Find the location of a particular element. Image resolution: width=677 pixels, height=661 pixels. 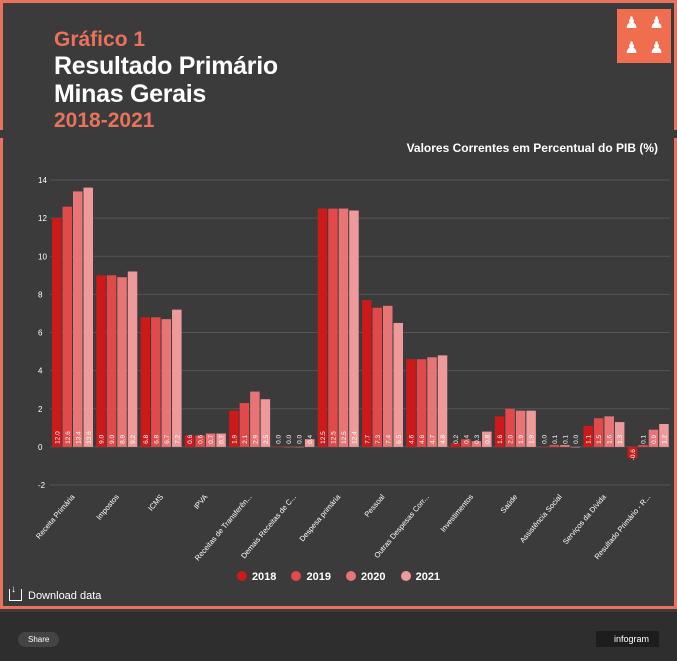

legend-label: 2020 is located at coordinates (373, 577).